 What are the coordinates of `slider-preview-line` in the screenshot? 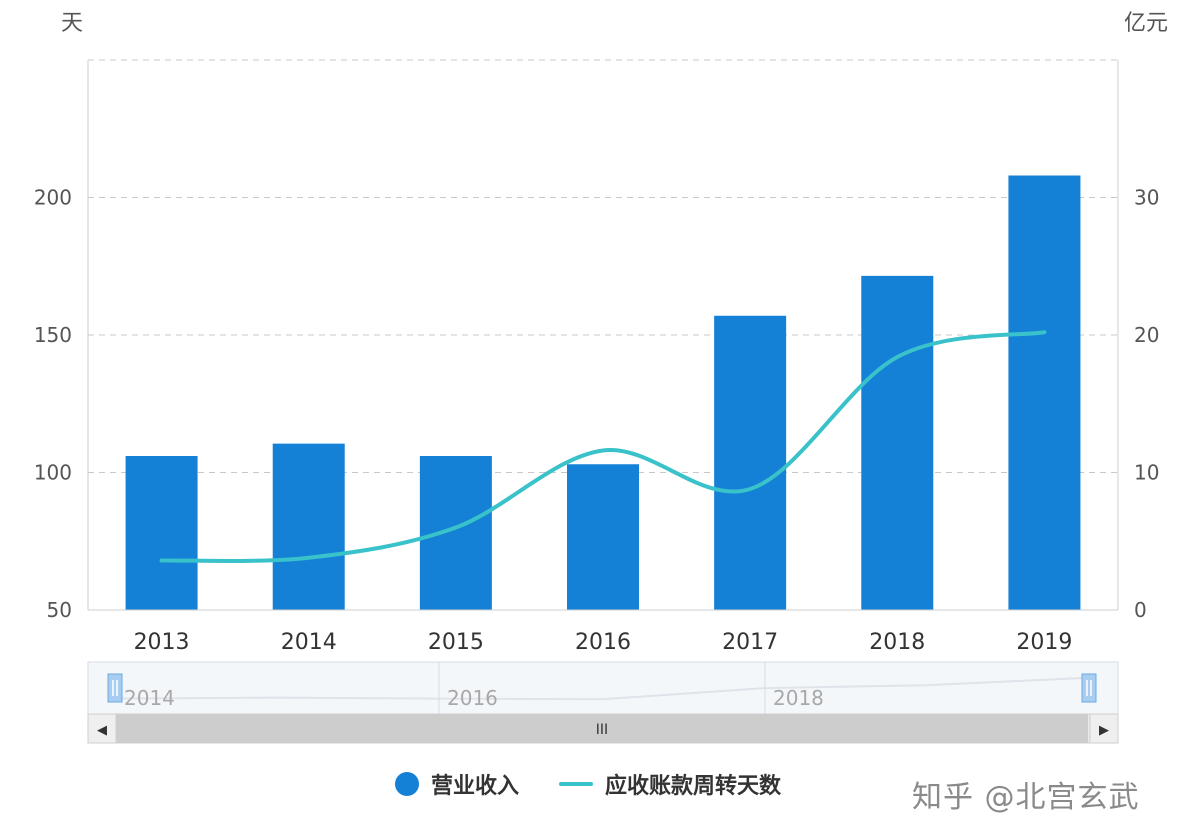 It's located at (602, 688).